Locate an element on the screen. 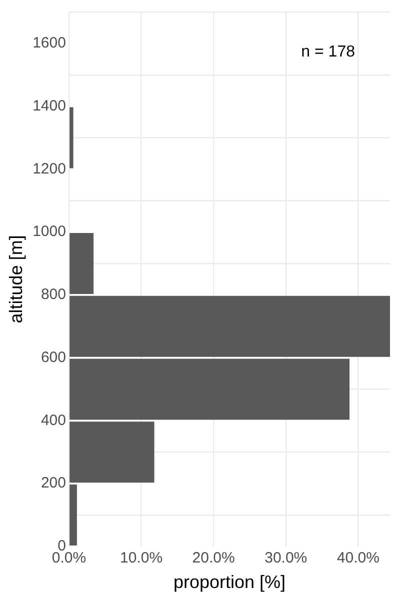 Image resolution: width=400 pixels, height=600 pixels. y-tick-label: 200 is located at coordinates (53, 483).